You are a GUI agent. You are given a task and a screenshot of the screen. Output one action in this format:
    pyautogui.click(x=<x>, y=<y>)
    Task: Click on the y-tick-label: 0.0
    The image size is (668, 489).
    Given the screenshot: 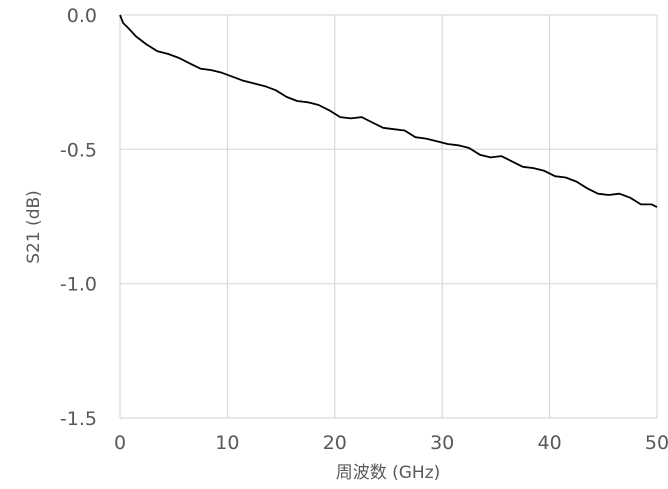 What is the action you would take?
    pyautogui.click(x=82, y=16)
    